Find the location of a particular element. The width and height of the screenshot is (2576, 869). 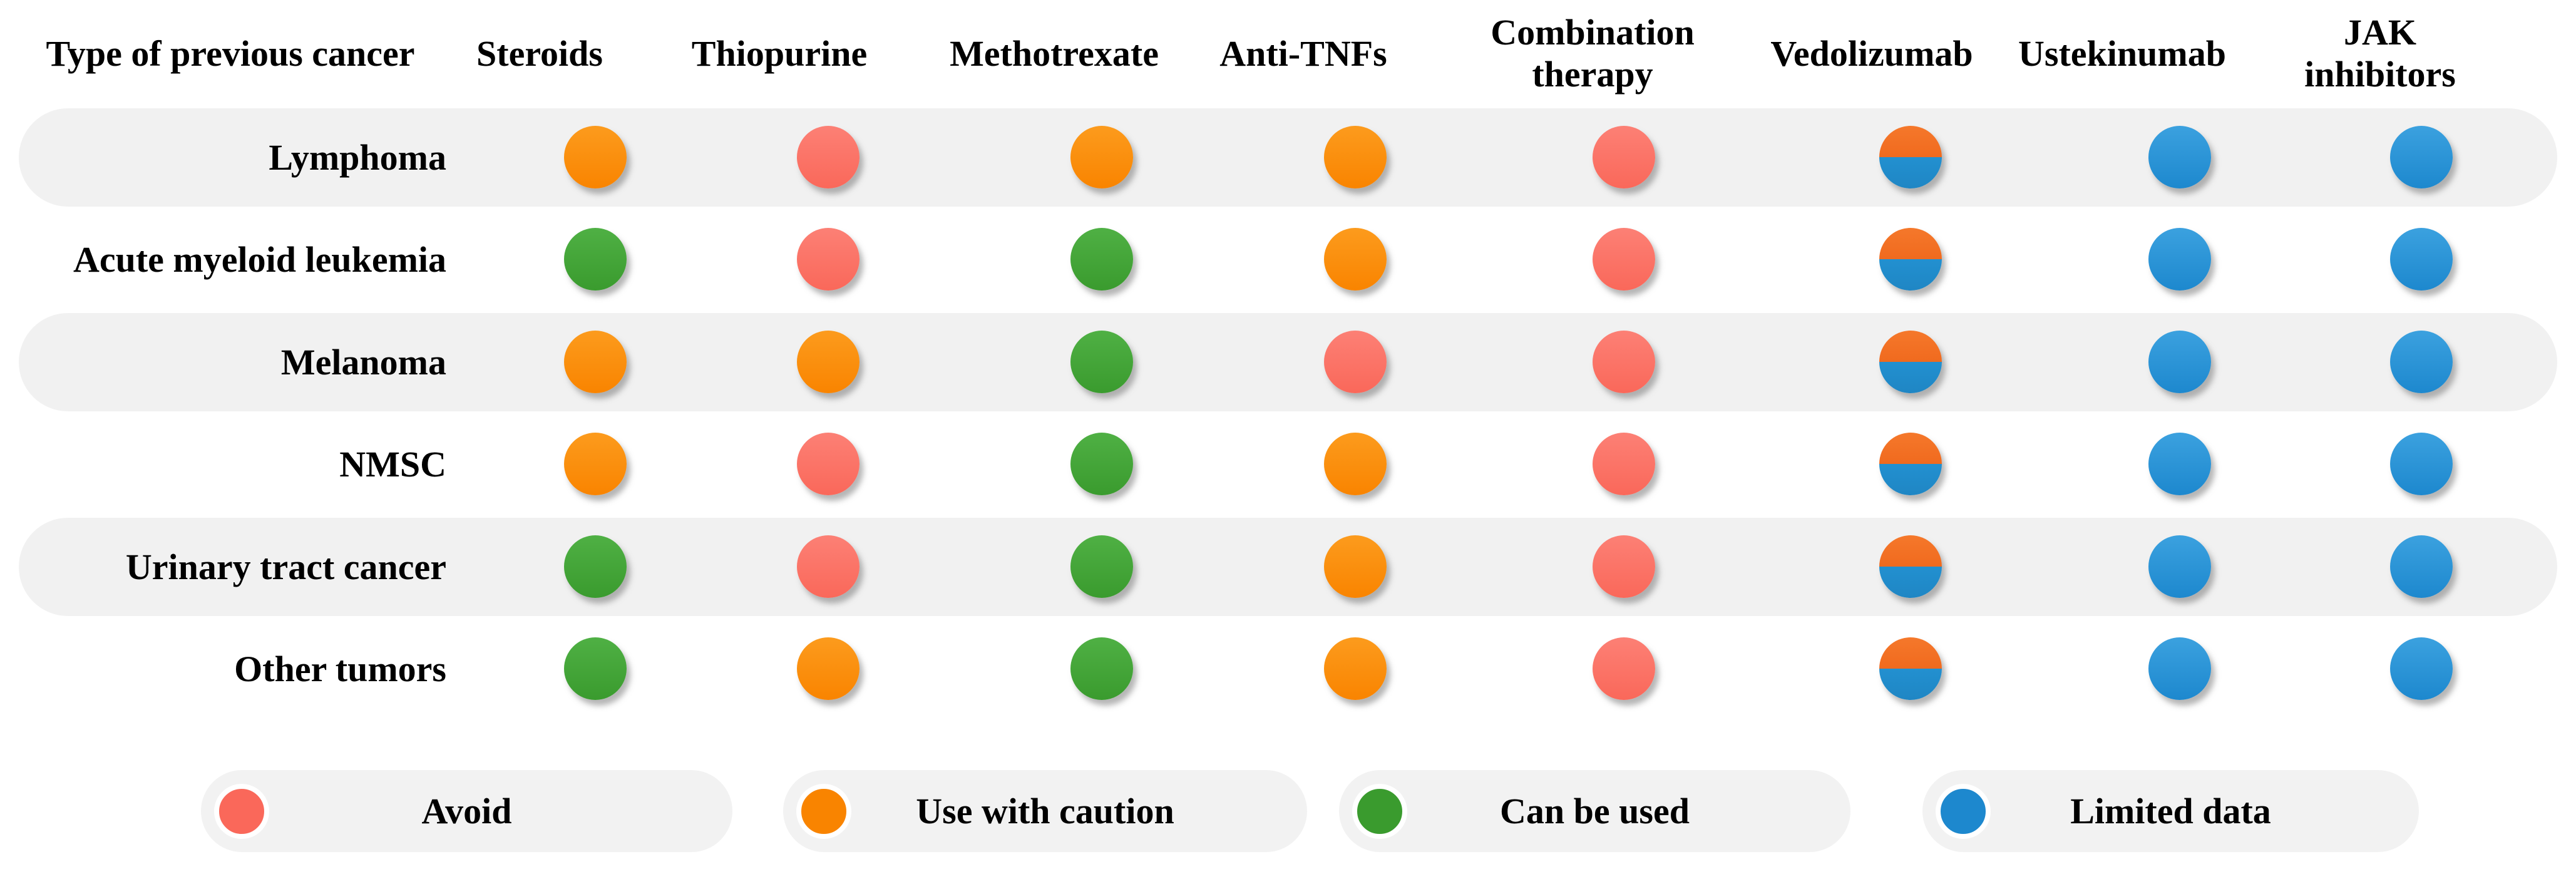

legend-item-can: Can be used is located at coordinates (1594, 811).